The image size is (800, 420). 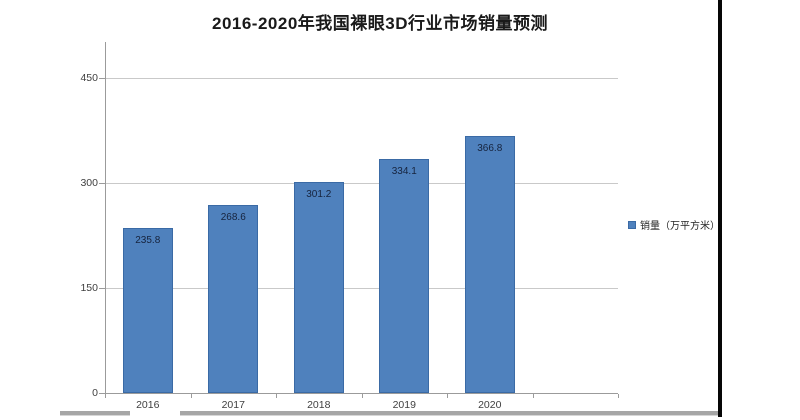 I want to click on x-tick-label-2019: 2019, so click(x=404, y=405).